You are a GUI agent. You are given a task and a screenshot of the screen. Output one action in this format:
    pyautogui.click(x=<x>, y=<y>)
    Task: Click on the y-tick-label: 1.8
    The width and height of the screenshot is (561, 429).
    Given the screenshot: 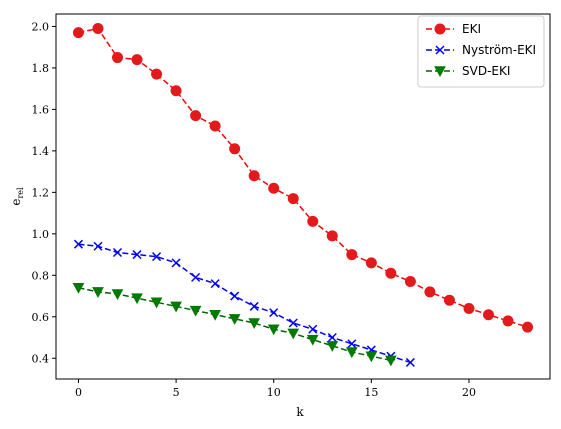 What is the action you would take?
    pyautogui.click(x=41, y=68)
    